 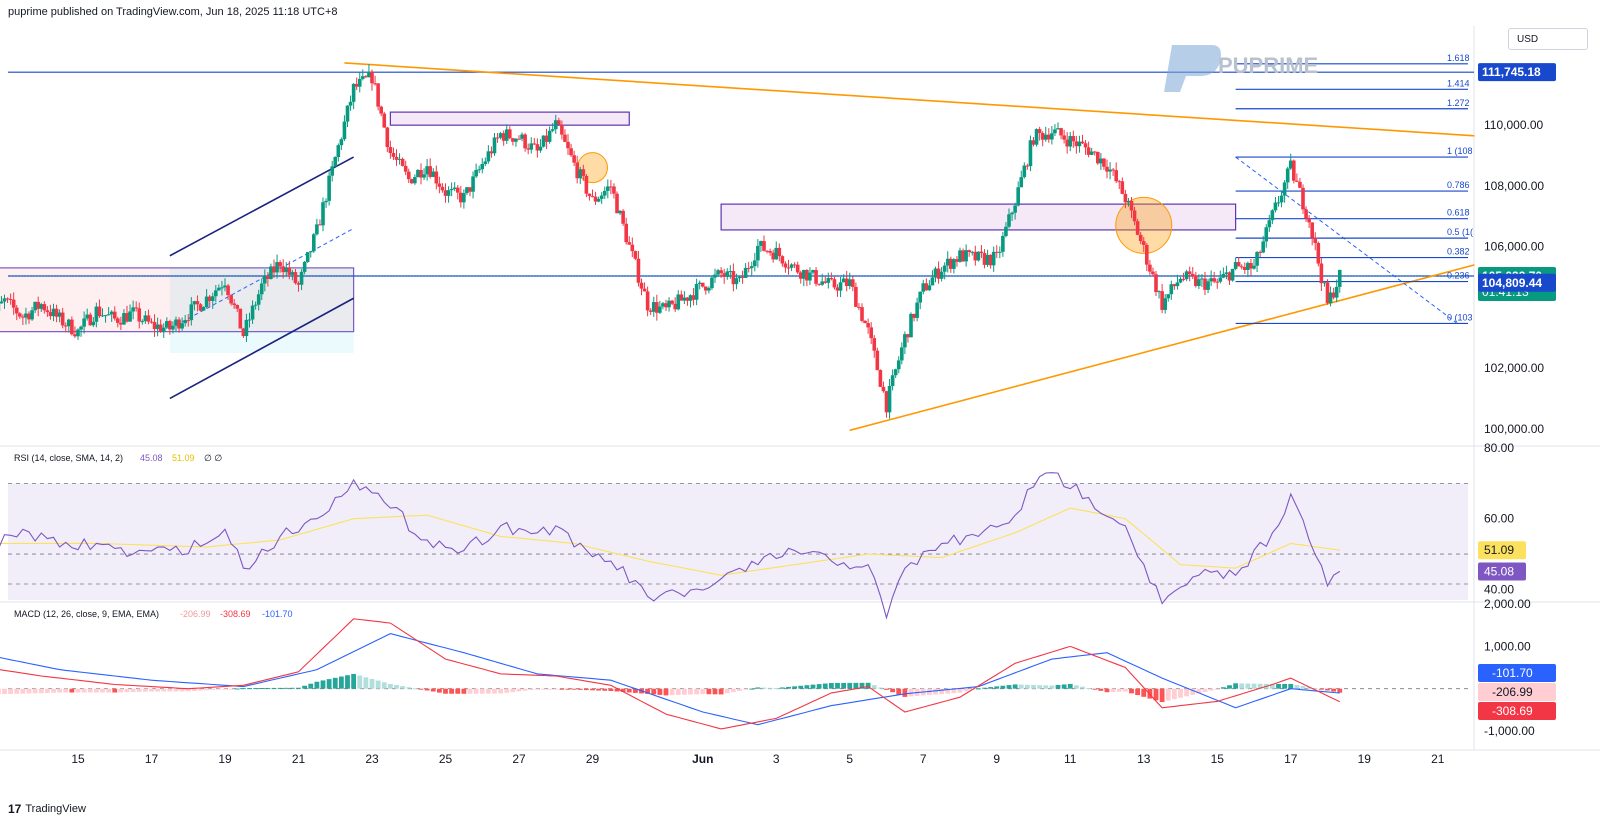 I want to click on macd-value-label-1: -206.99, so click(x=1512, y=692).